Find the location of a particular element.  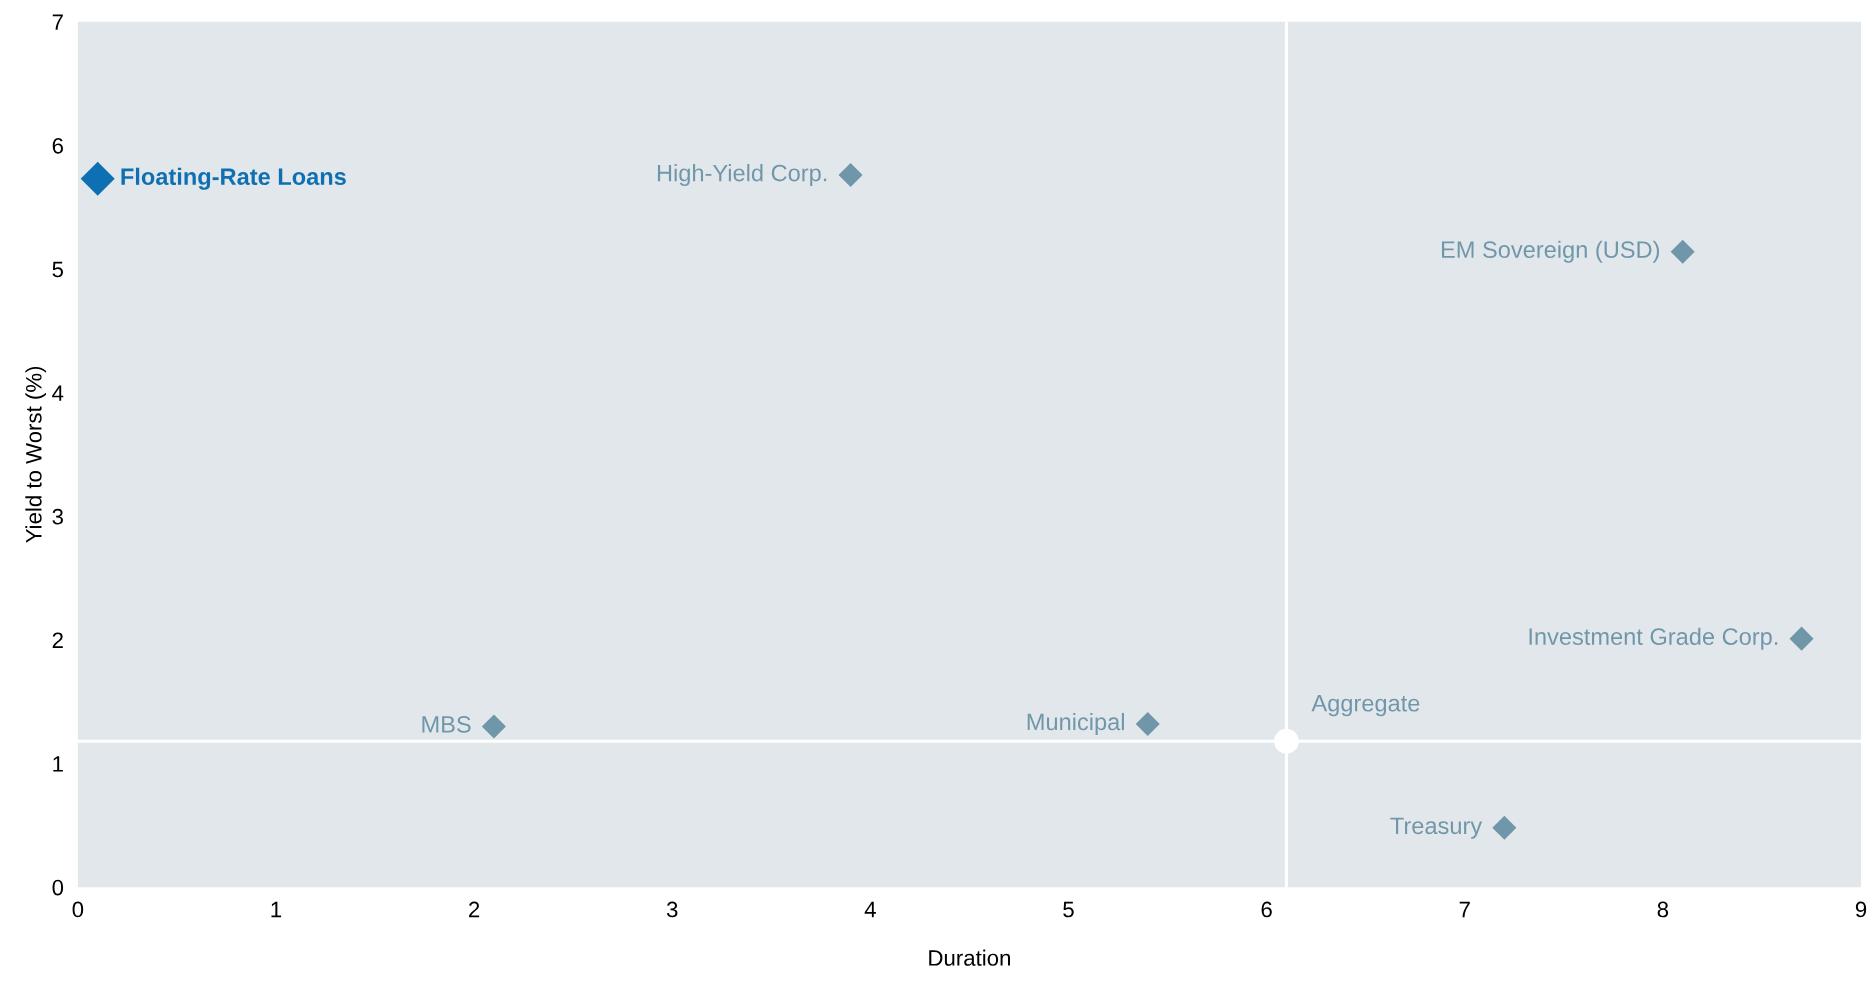

y-tick-label: 5 is located at coordinates (58, 269).